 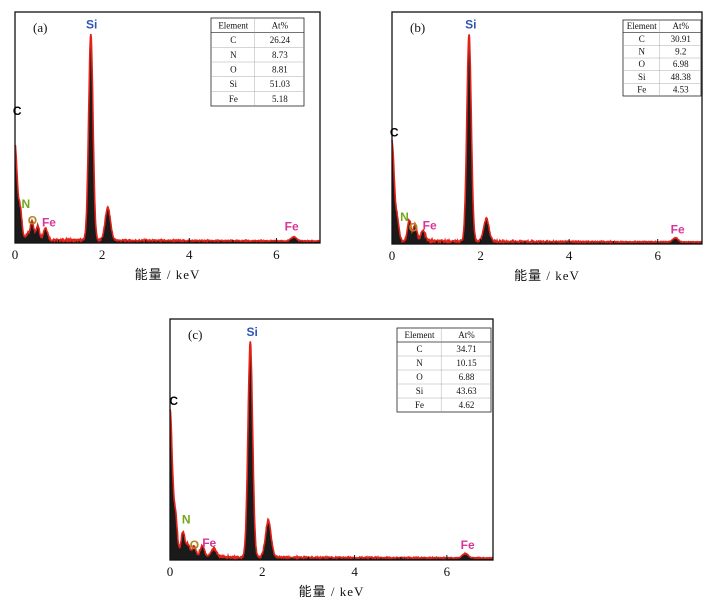 What do you see at coordinates (417, 27) in the screenshot?
I see `panel-label: (b)` at bounding box center [417, 27].